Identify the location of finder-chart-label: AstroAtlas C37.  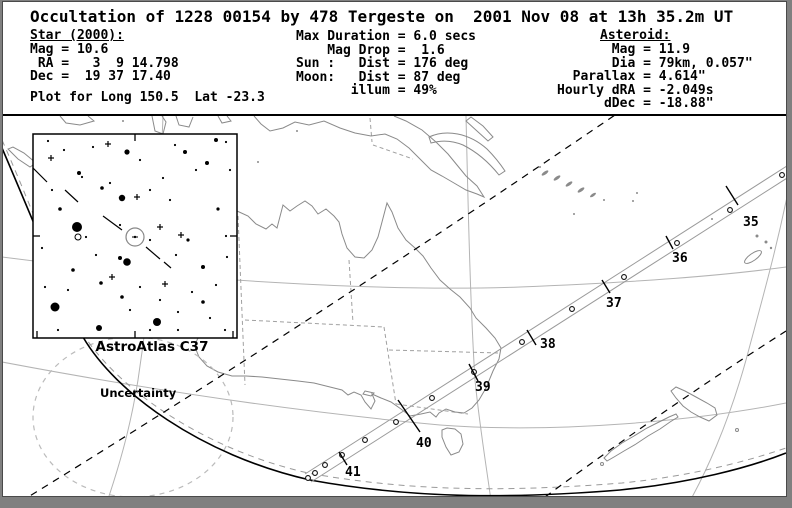
(152, 347).